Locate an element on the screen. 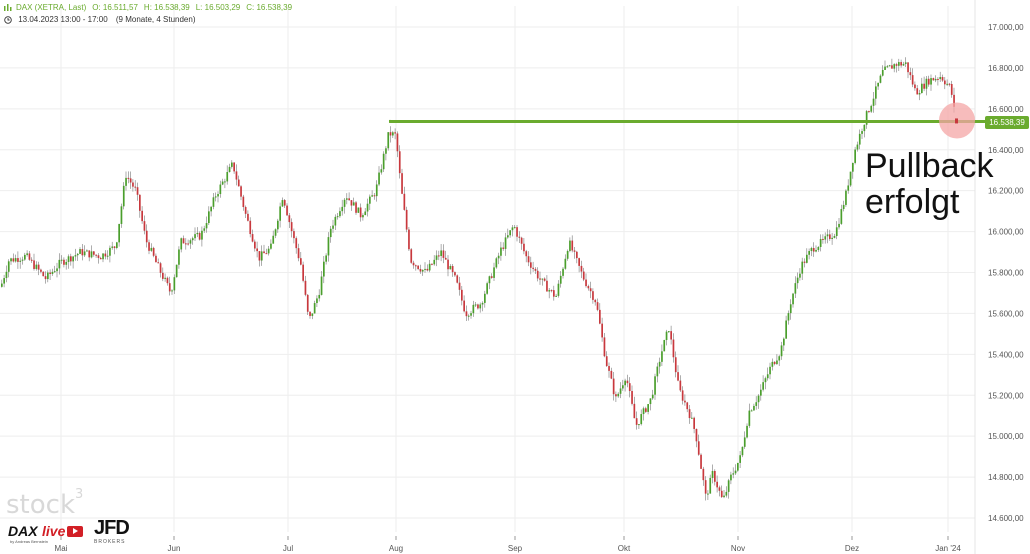 The height and width of the screenshot is (554, 1030). stock3-watermark: stock3 is located at coordinates (44, 503).